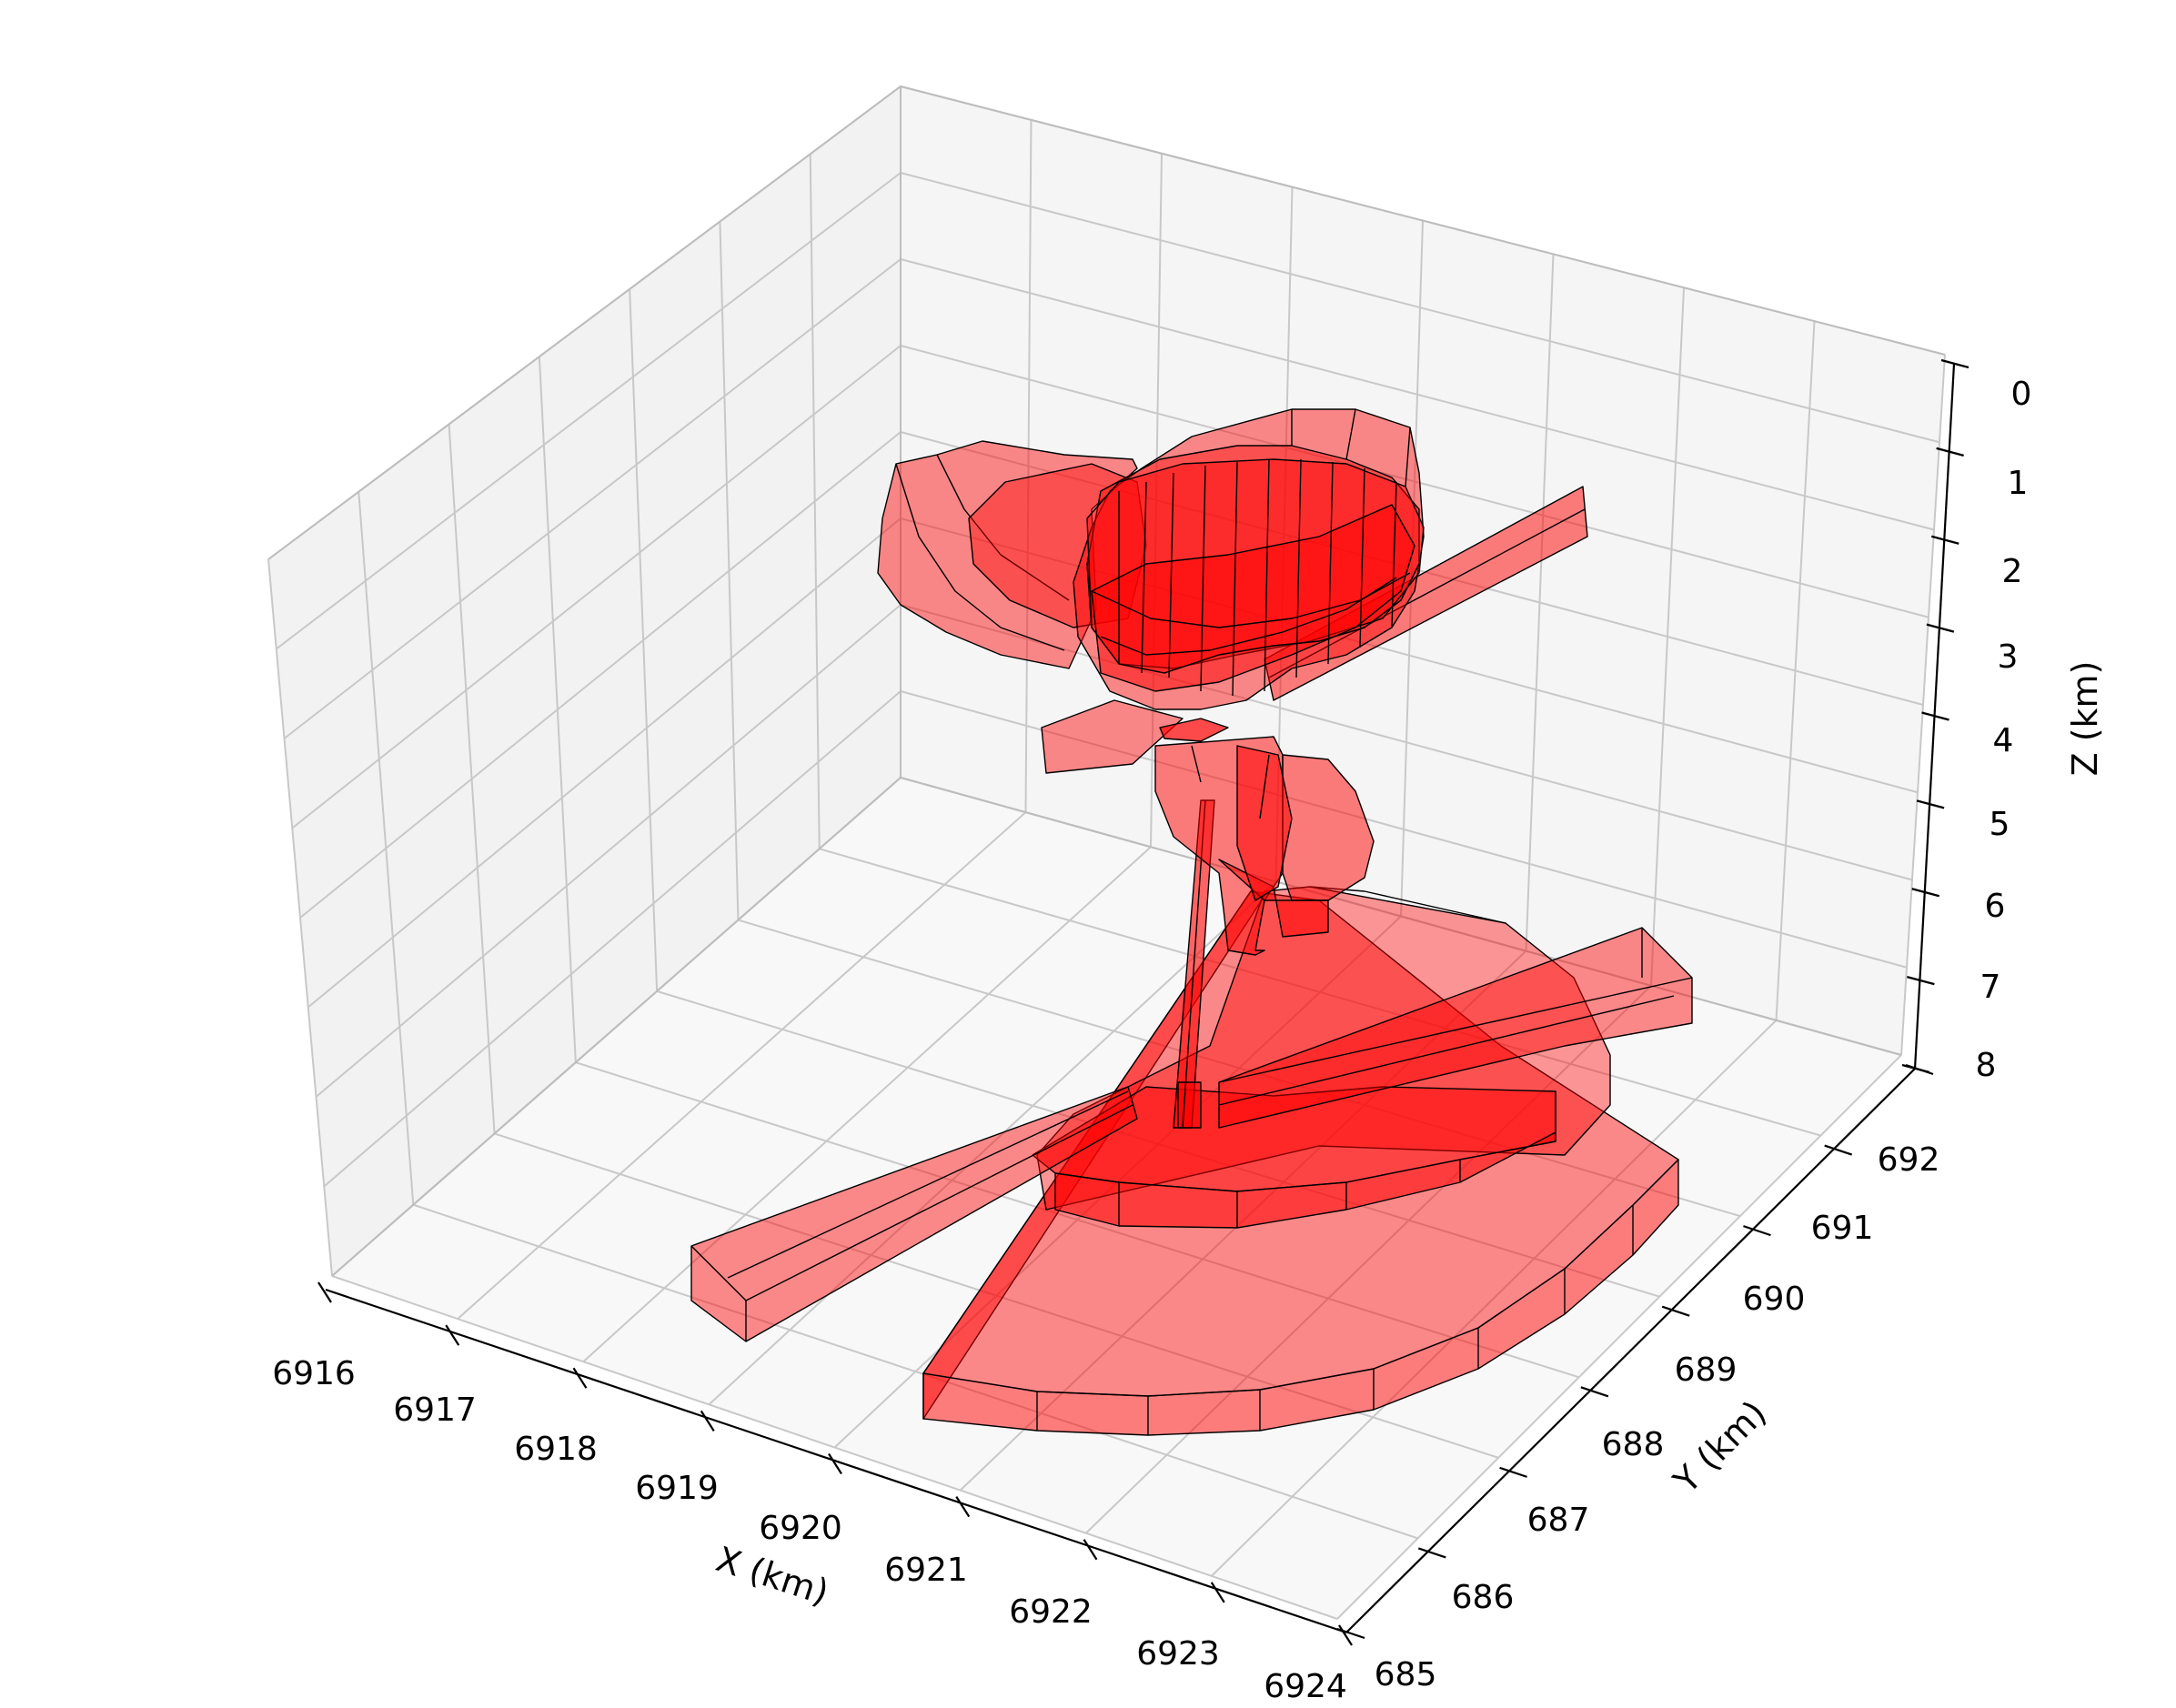  I want to click on y-axis-label: Y (km), so click(1720, 1446).